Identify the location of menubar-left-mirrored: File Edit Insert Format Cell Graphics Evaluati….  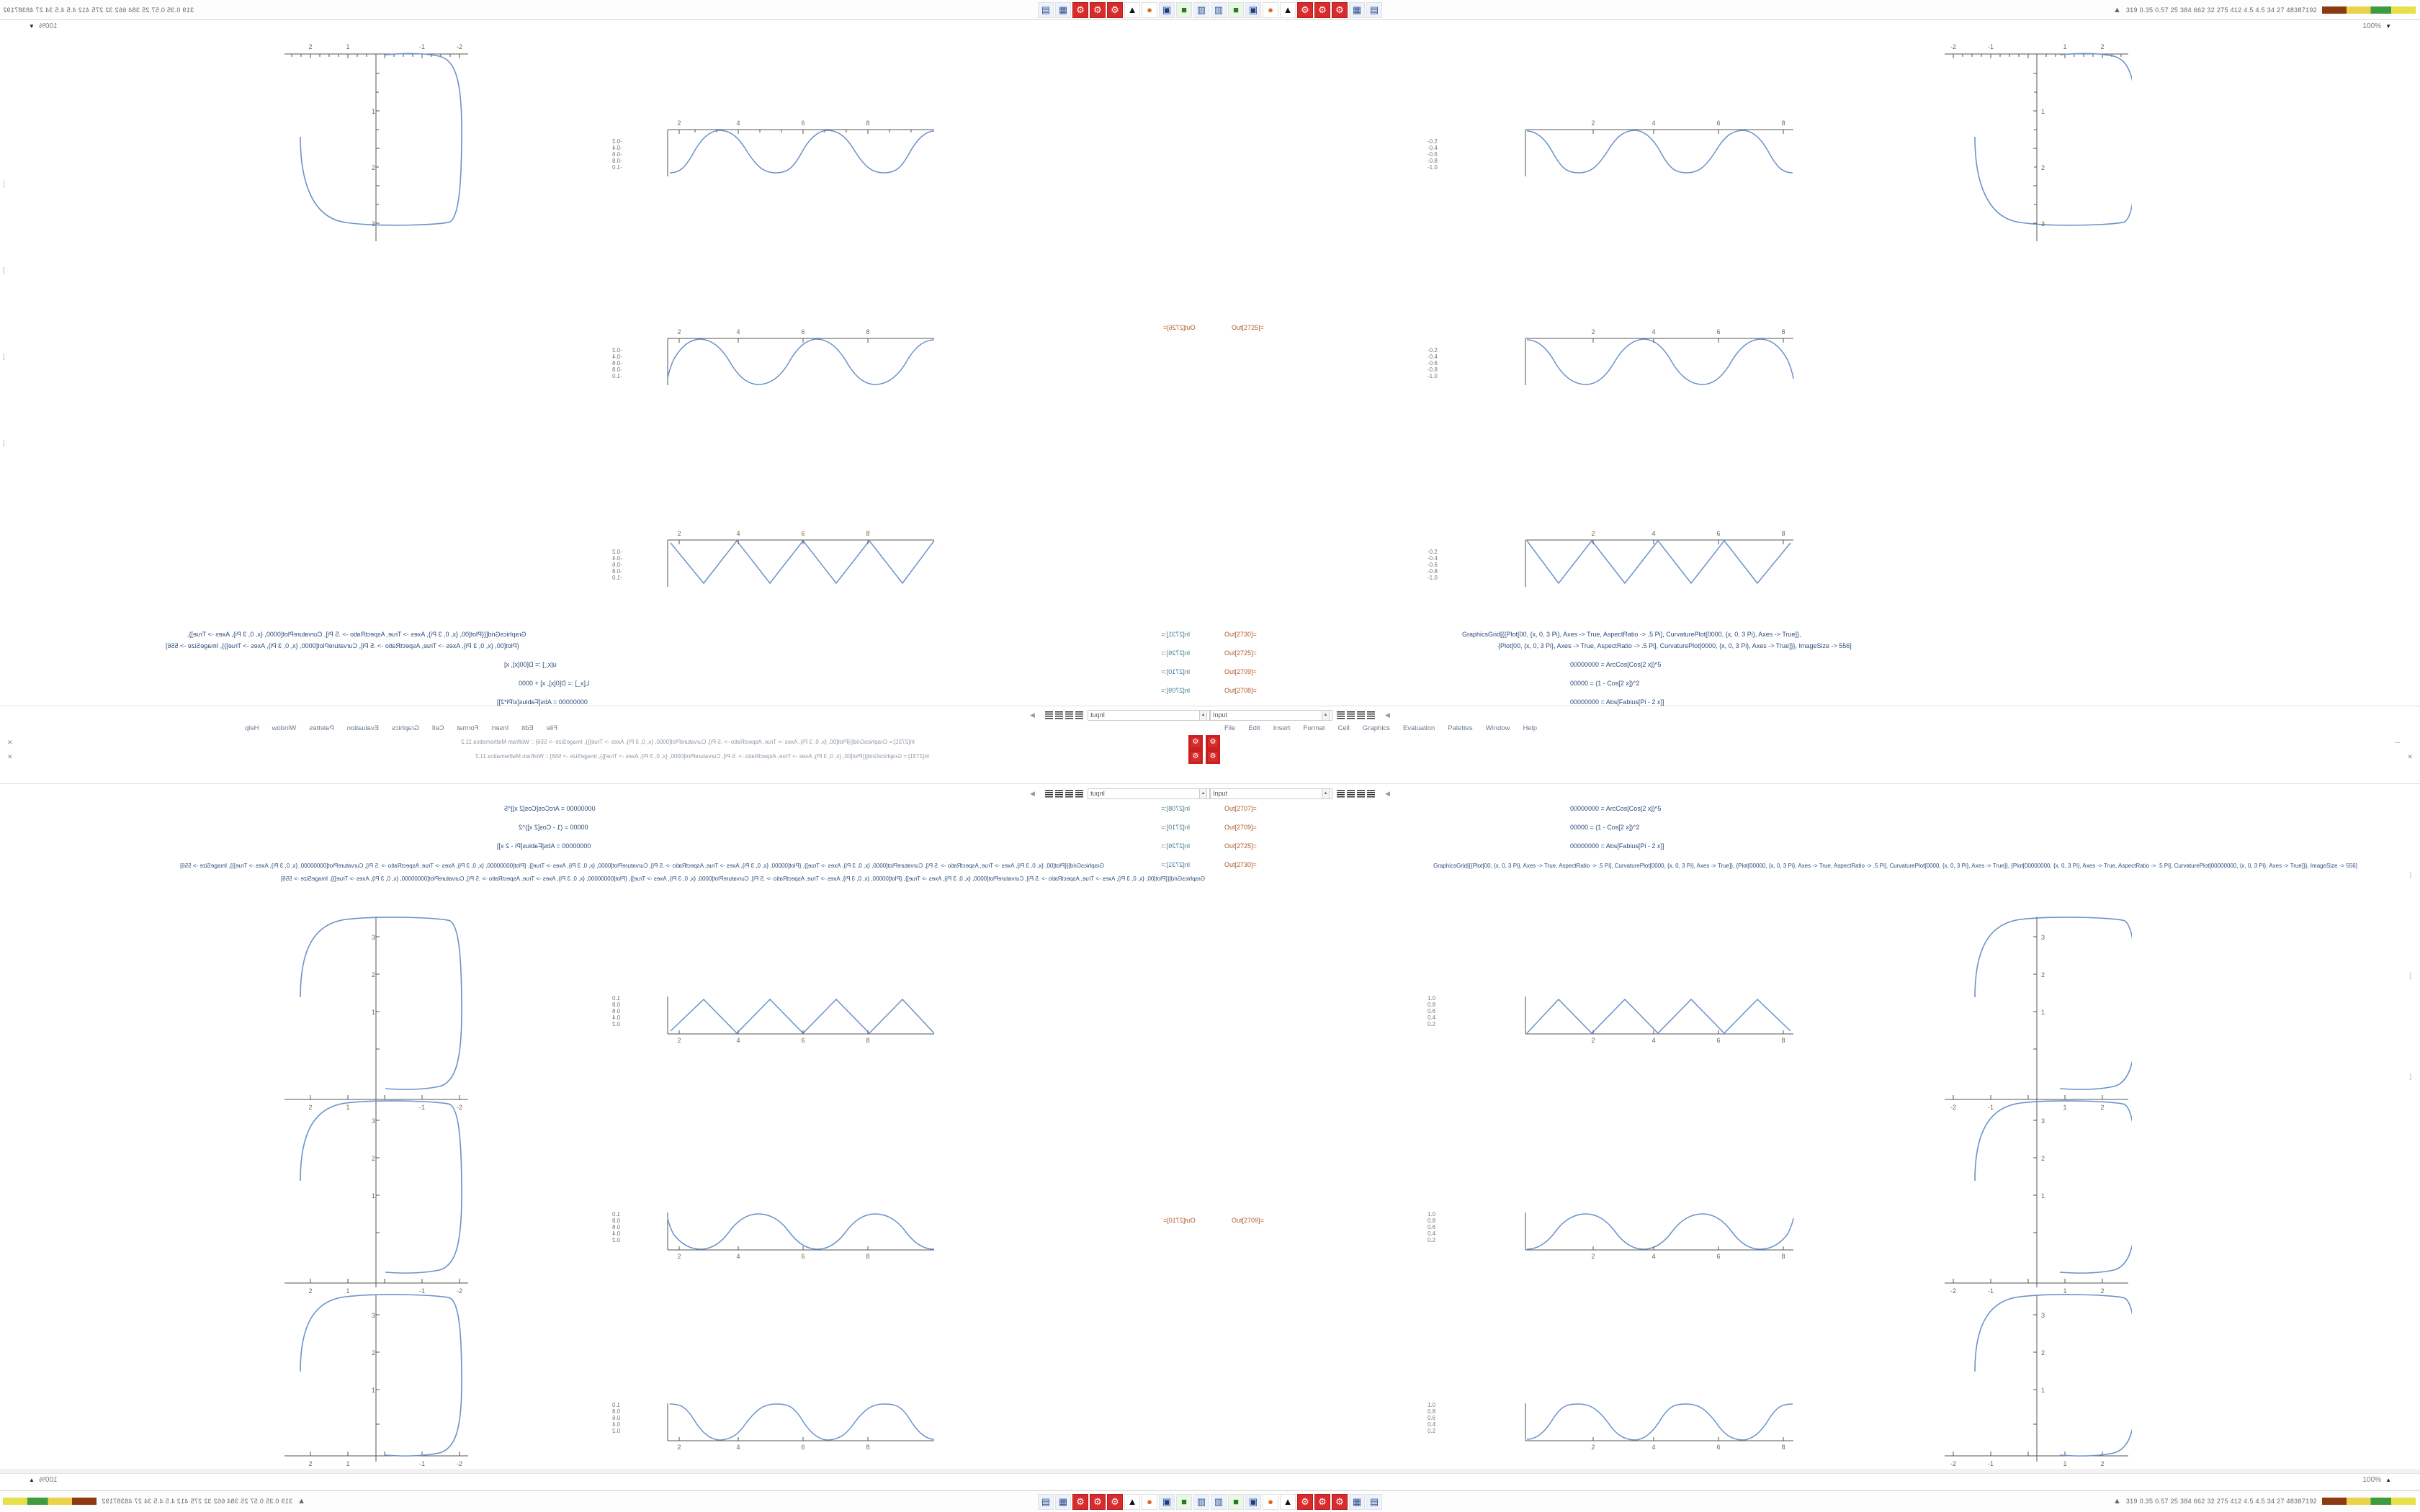
(401, 728).